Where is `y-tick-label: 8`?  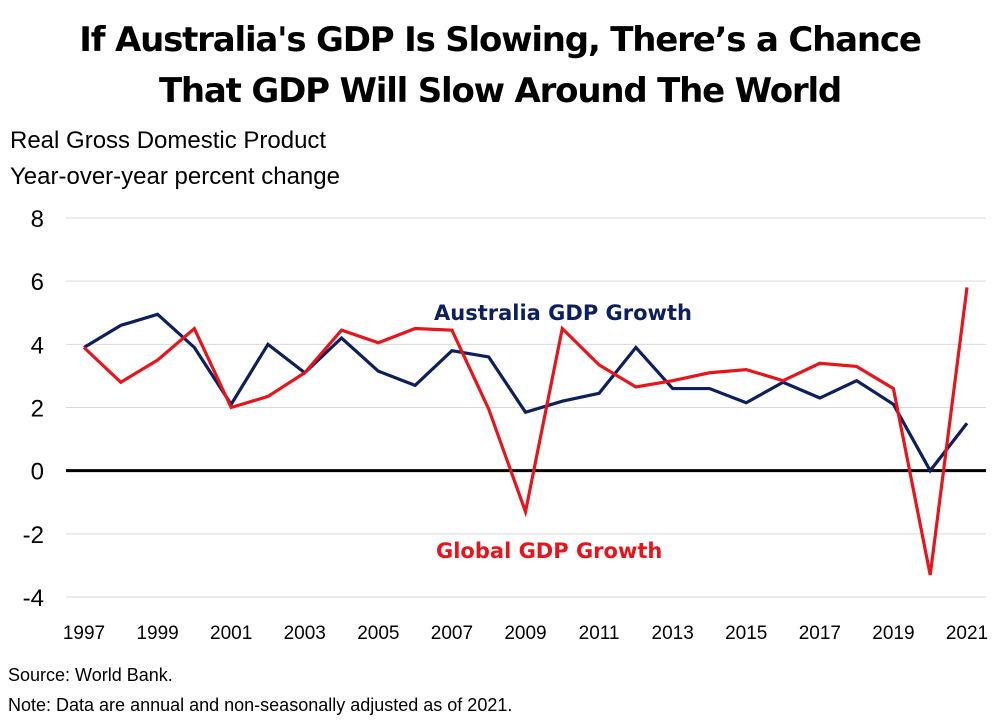
y-tick-label: 8 is located at coordinates (37, 219).